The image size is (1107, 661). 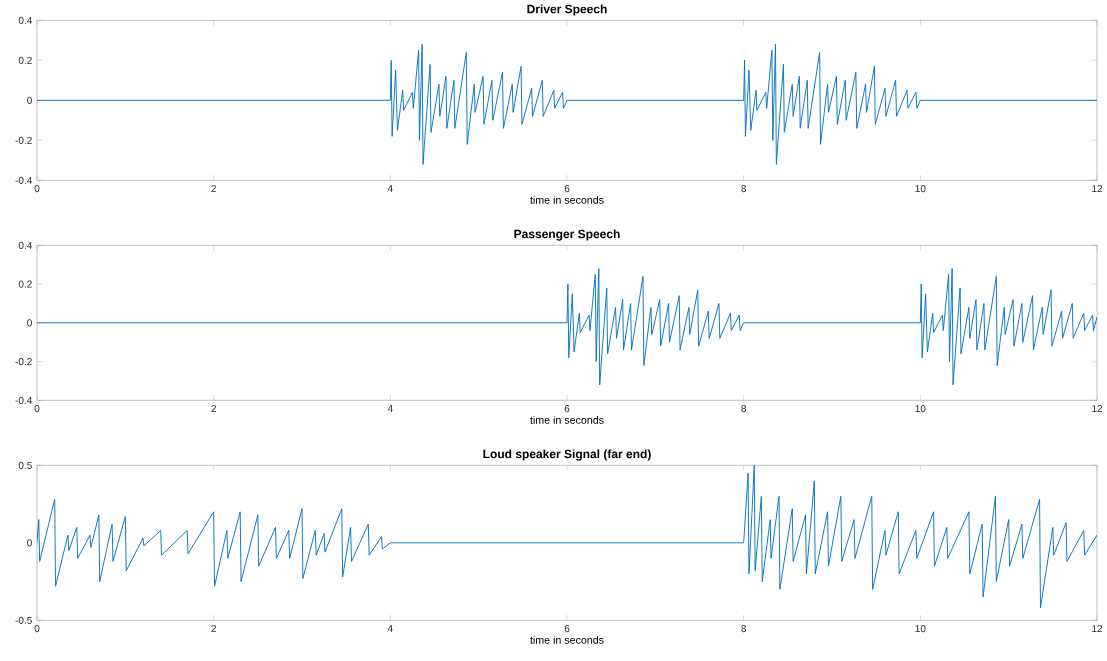 I want to click on y-tick-label: 0.5, so click(x=25, y=465).